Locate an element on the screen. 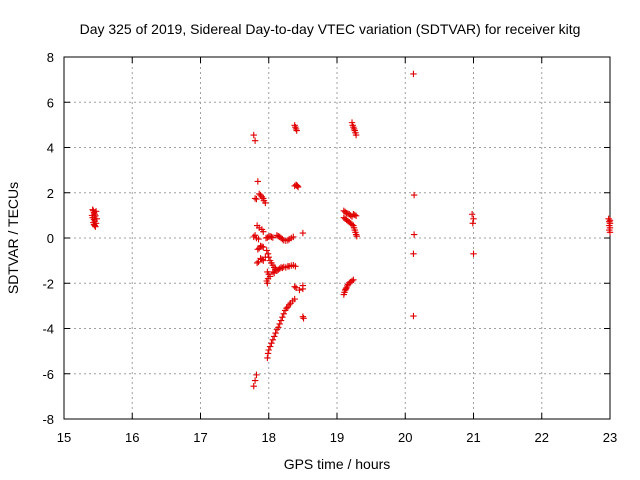 The width and height of the screenshot is (640, 480). x-tick-label: 17 is located at coordinates (200, 437).